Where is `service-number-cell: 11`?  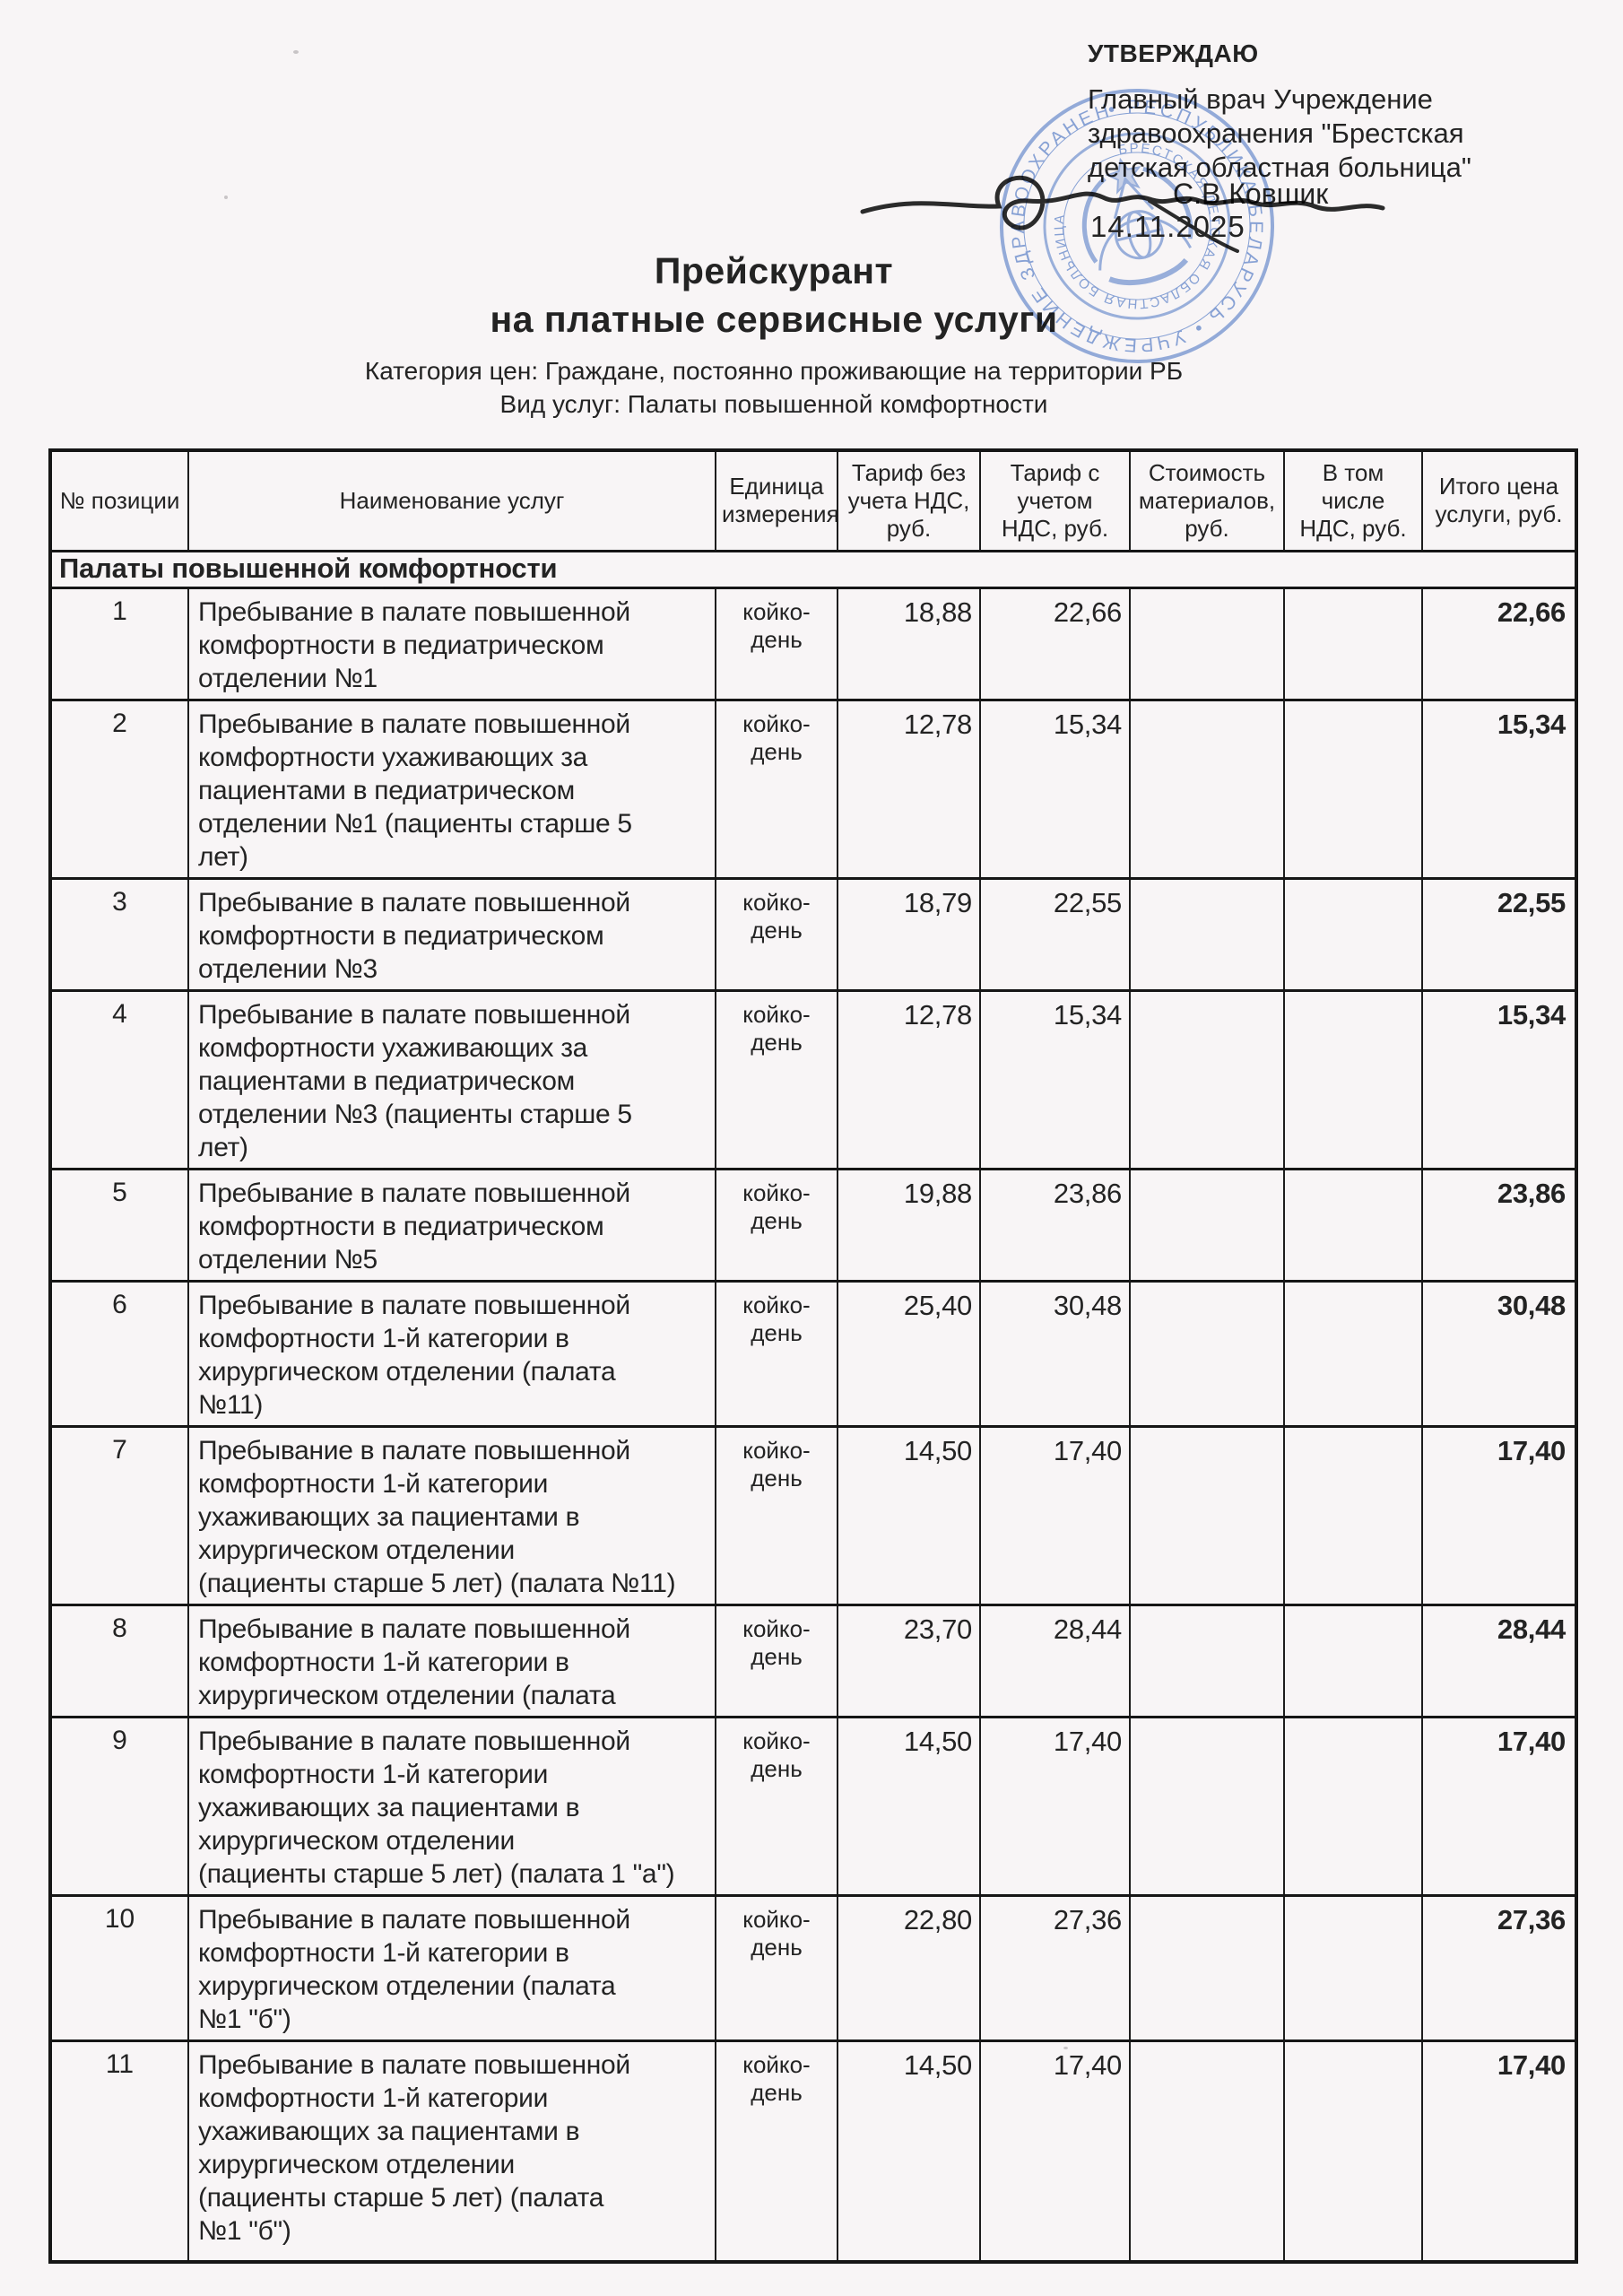 service-number-cell: 11 is located at coordinates (119, 2151).